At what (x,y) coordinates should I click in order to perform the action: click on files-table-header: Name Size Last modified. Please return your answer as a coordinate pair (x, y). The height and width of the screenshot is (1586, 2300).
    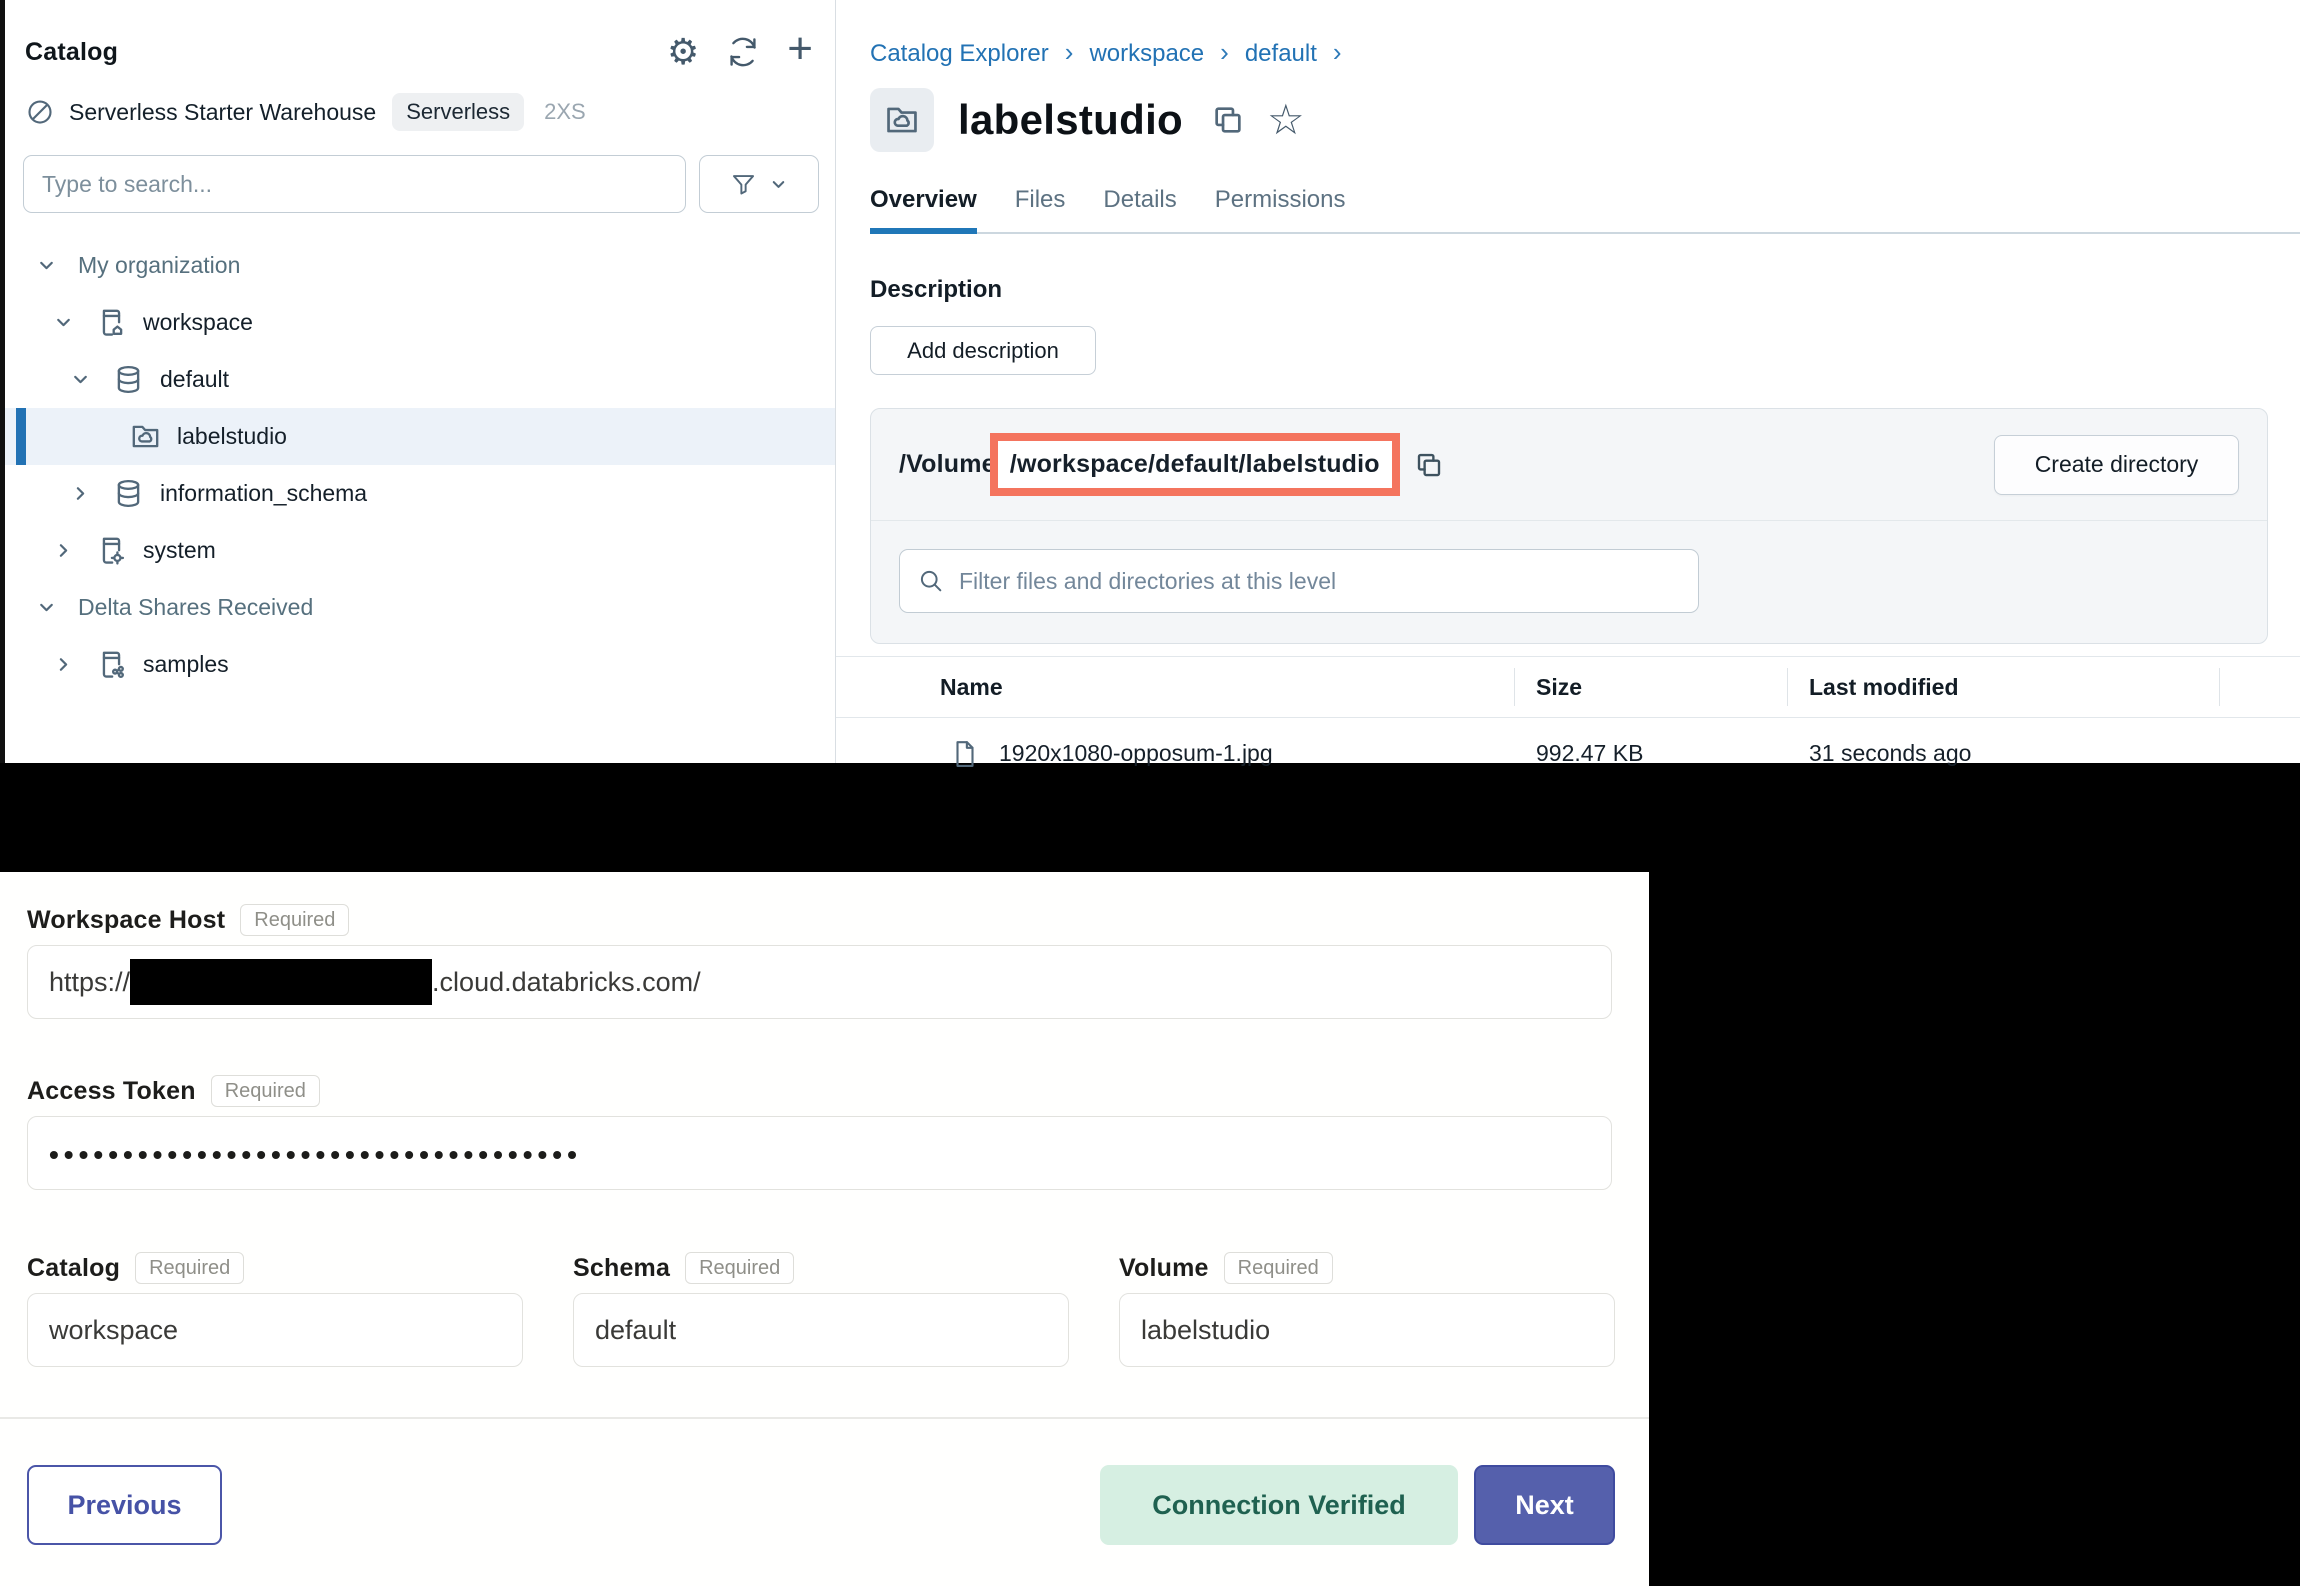
    Looking at the image, I should click on (1568, 687).